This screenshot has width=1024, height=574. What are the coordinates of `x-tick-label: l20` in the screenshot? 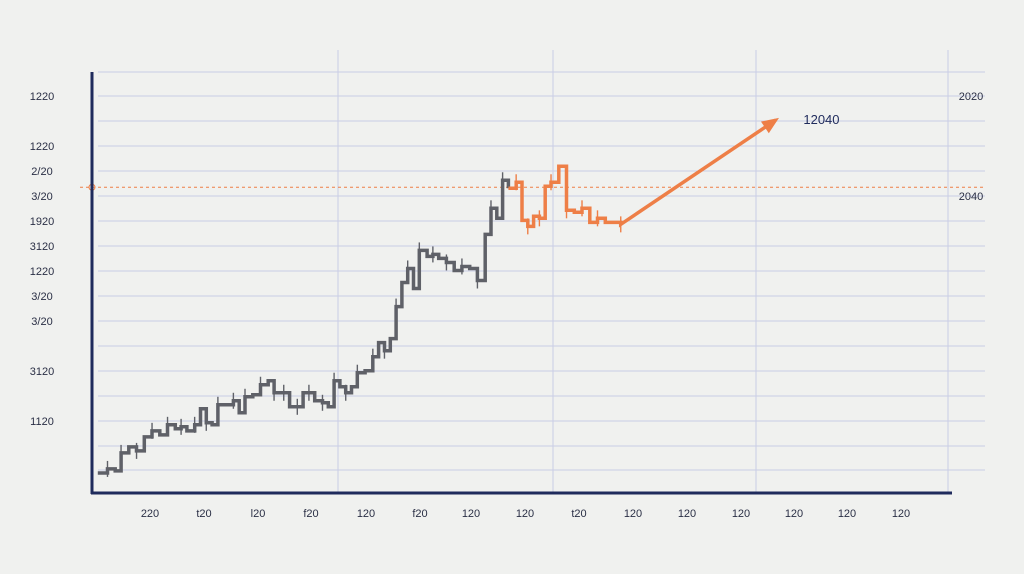 It's located at (258, 514).